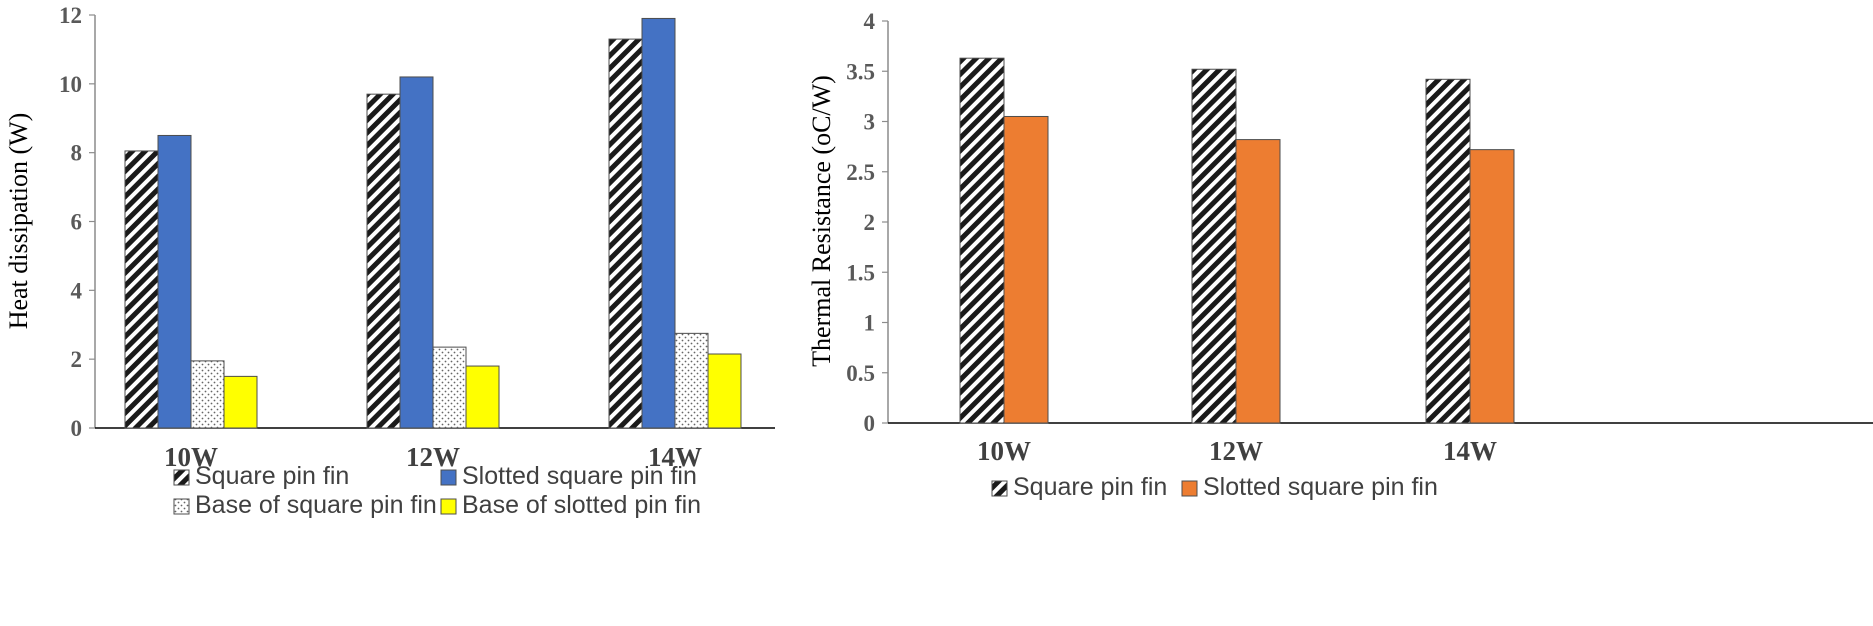 This screenshot has height=626, width=1873. I want to click on legend-label-base-of-slotted-pin-fin: Base of slotted pin fin, so click(581, 505).